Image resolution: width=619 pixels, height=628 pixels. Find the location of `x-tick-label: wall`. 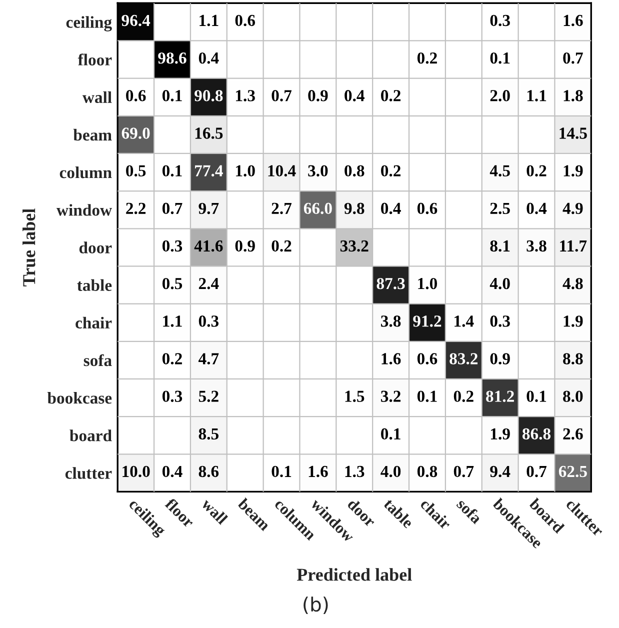

x-tick-label: wall is located at coordinates (214, 511).